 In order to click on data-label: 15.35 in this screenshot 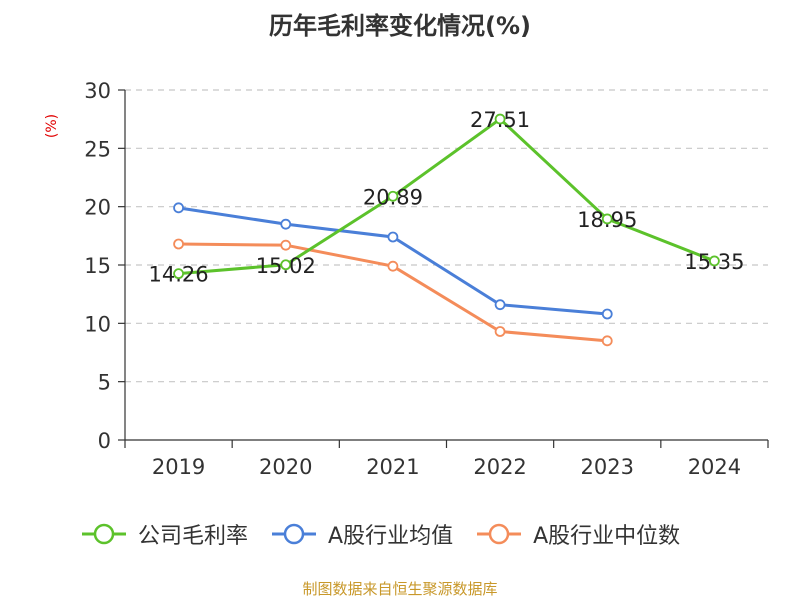, I will do `click(714, 262)`.